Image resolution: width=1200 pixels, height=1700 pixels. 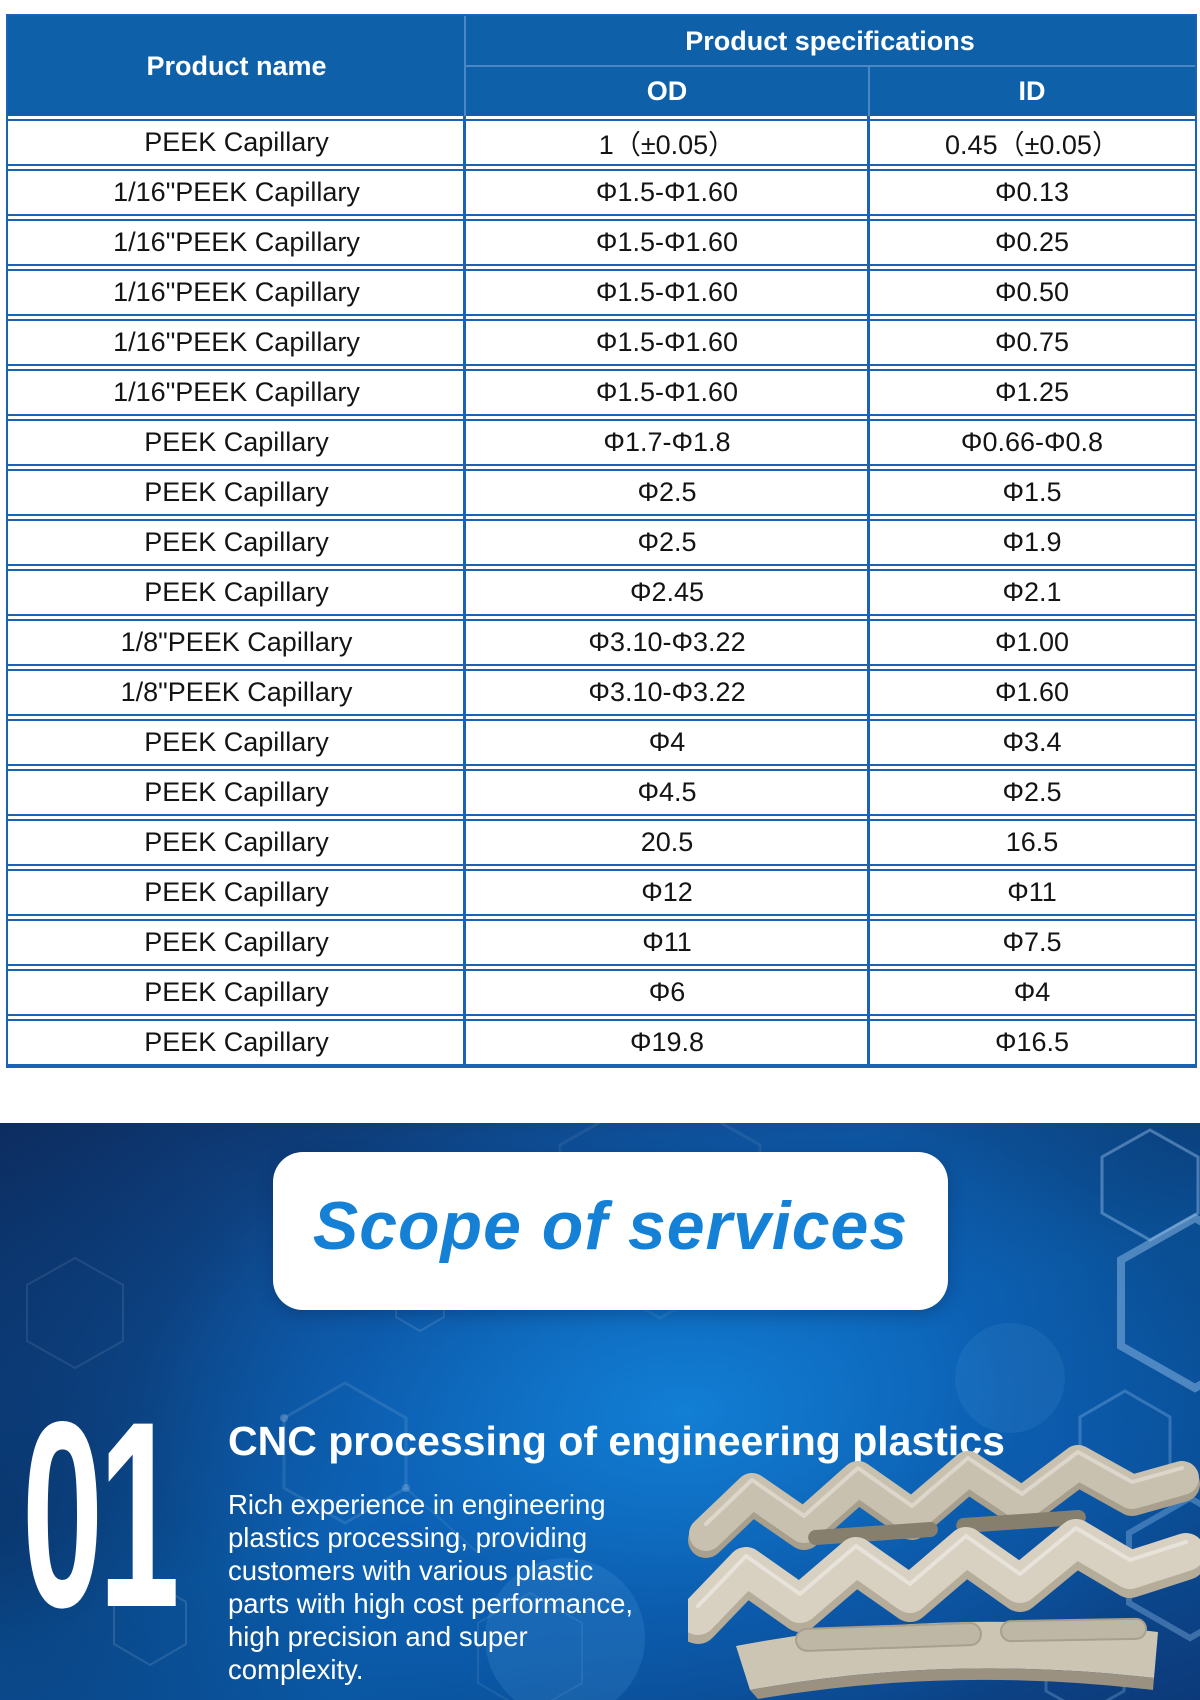 I want to click on od-cell: Φ4, so click(x=667, y=742).